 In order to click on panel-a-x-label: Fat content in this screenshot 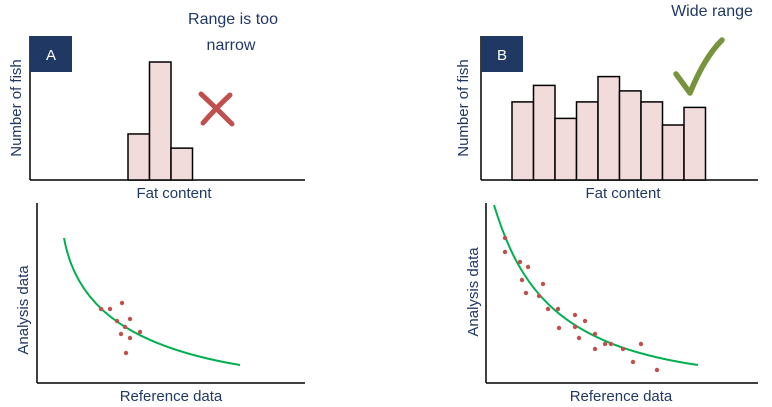, I will do `click(174, 193)`.